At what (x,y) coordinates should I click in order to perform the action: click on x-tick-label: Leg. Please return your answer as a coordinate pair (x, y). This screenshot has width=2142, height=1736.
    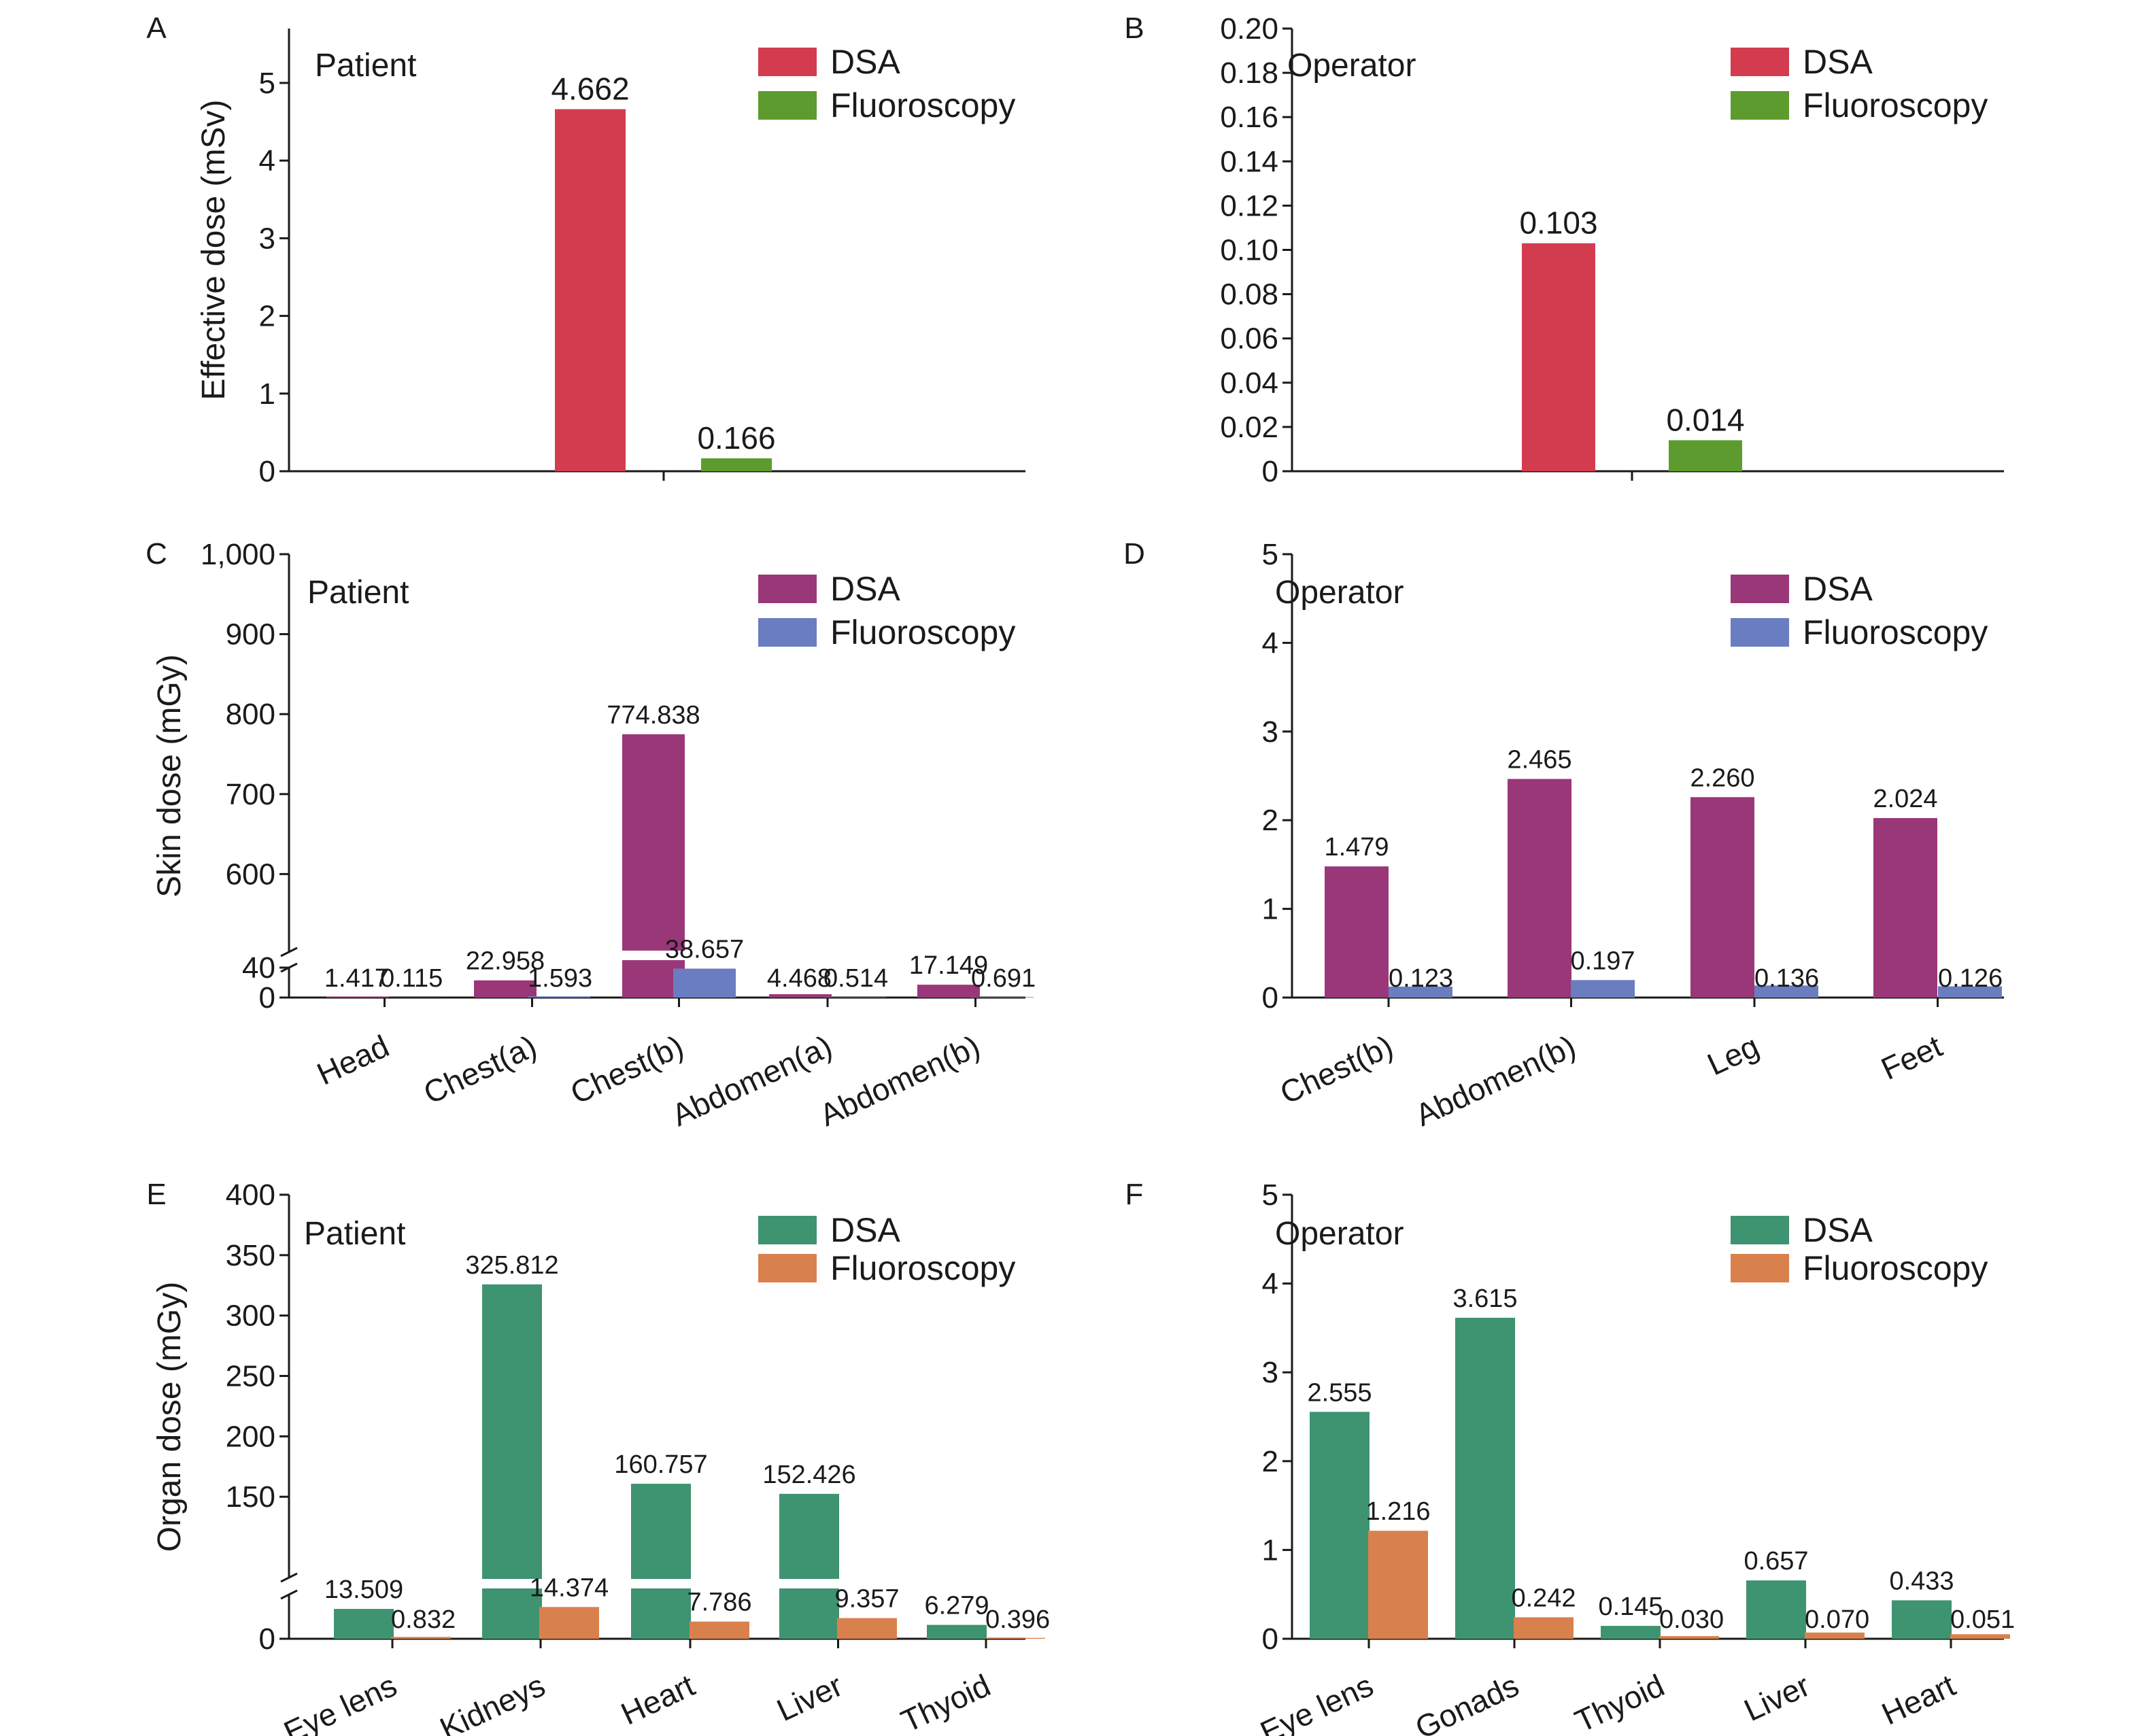
    Looking at the image, I should click on (1734, 1055).